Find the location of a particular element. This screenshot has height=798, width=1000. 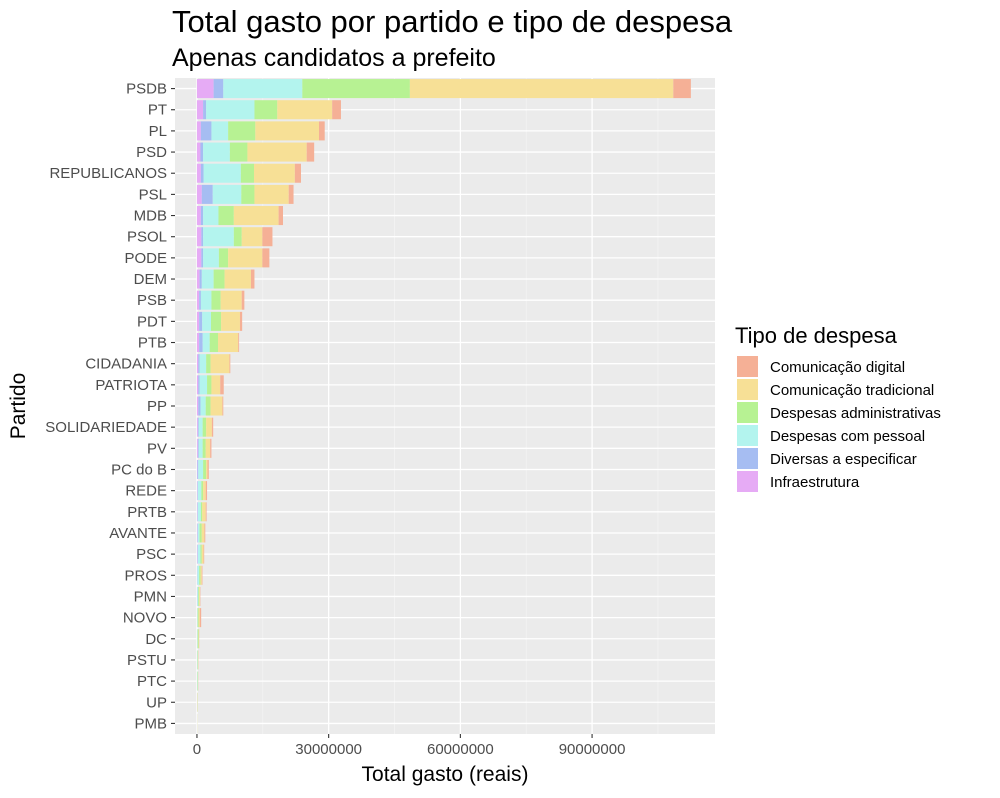

y-tick-label: PTB is located at coordinates (152, 343).